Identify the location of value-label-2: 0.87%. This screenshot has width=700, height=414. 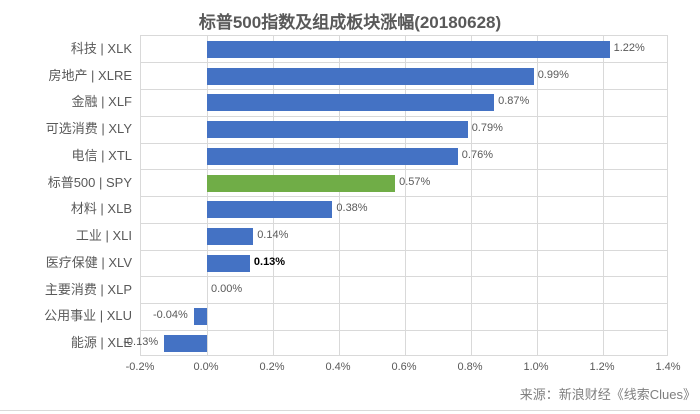
(514, 101).